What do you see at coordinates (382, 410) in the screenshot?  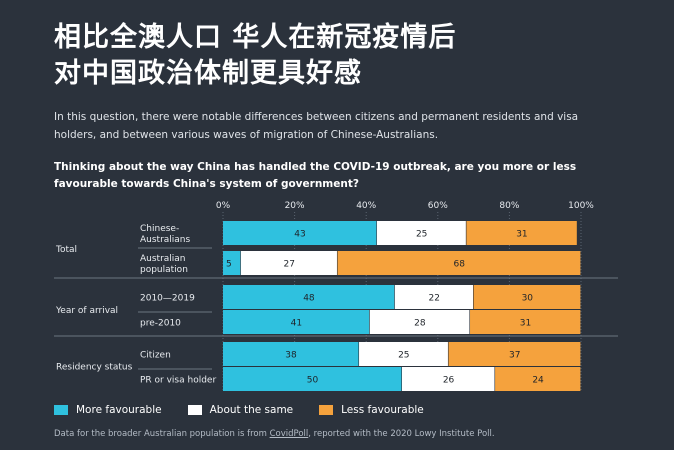 I see `legend-label-less: Less favourable` at bounding box center [382, 410].